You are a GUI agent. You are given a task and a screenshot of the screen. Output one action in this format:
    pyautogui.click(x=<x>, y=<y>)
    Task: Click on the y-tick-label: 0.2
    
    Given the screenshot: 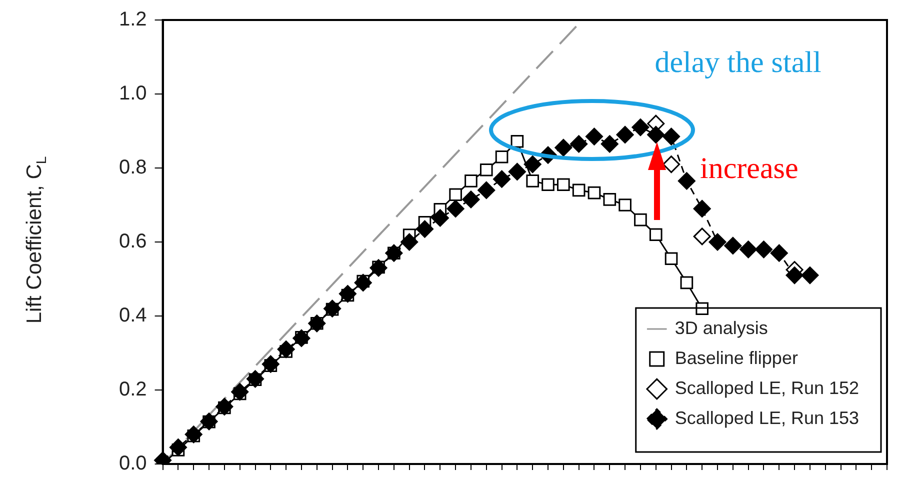 What is the action you would take?
    pyautogui.click(x=132, y=389)
    